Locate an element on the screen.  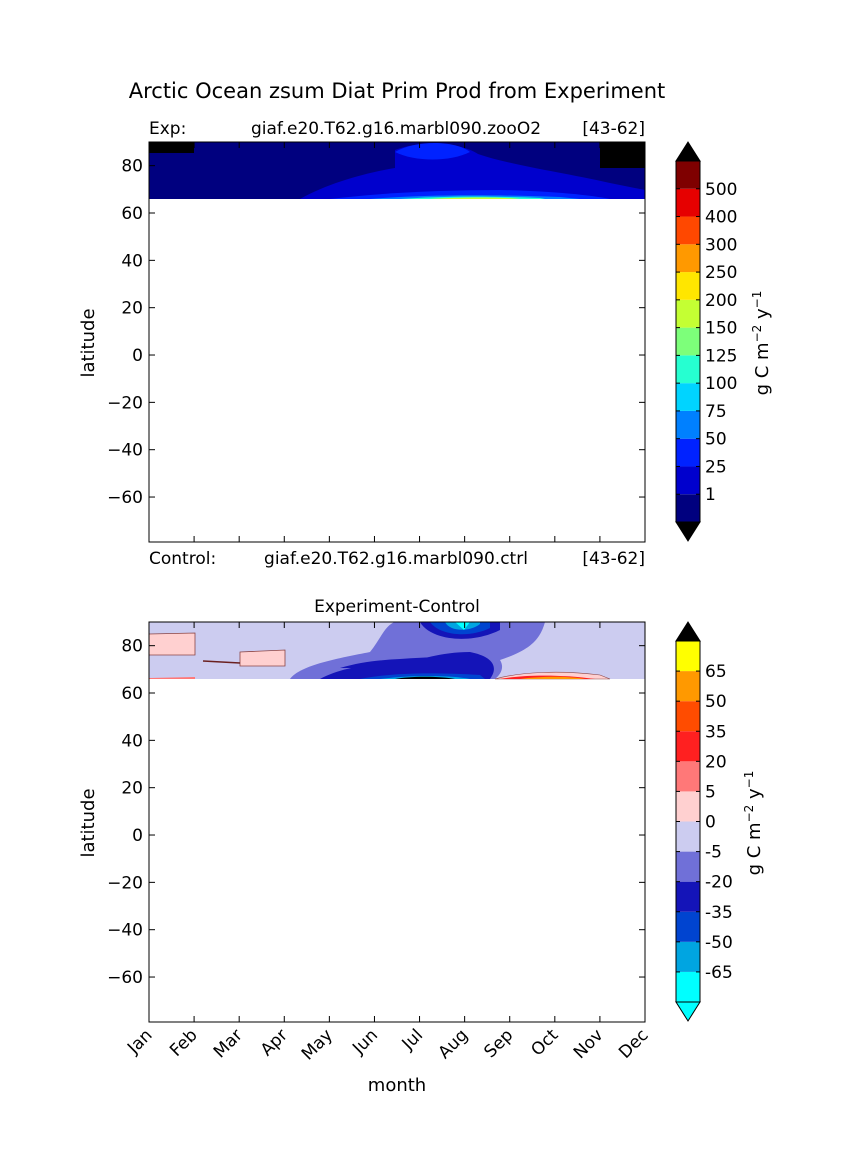
diff-ytick-label: −20 is located at coordinates (125, 883).